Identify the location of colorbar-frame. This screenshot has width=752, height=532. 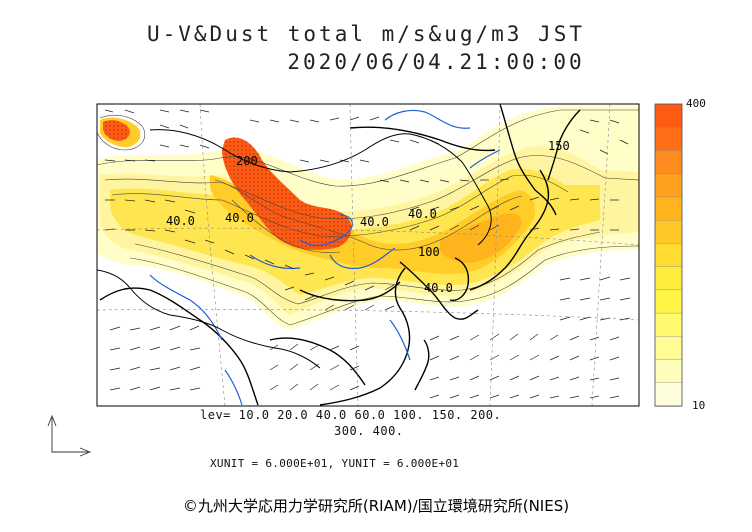
(668, 255).